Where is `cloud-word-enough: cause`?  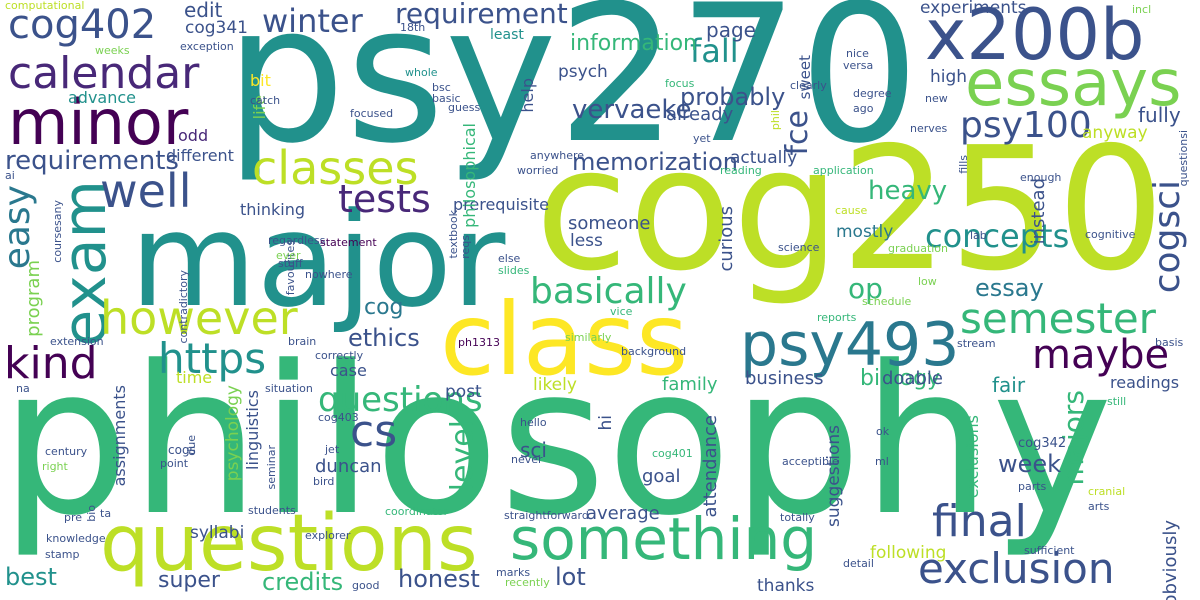 cloud-word-enough: cause is located at coordinates (851, 210).